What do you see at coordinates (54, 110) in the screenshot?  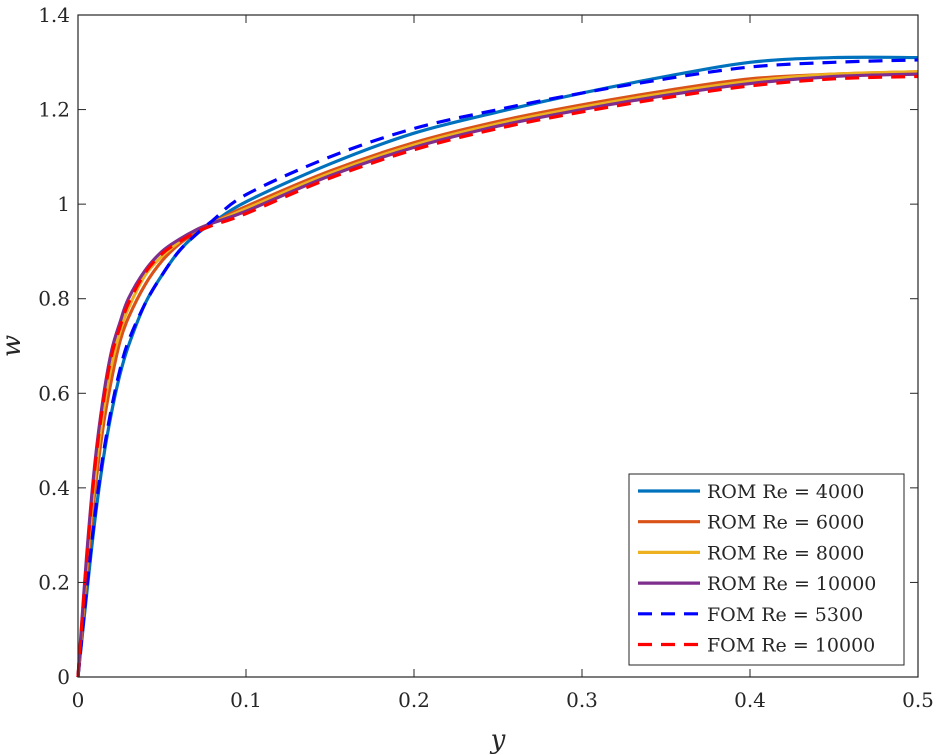 I see `y-tick-label: 1.2` at bounding box center [54, 110].